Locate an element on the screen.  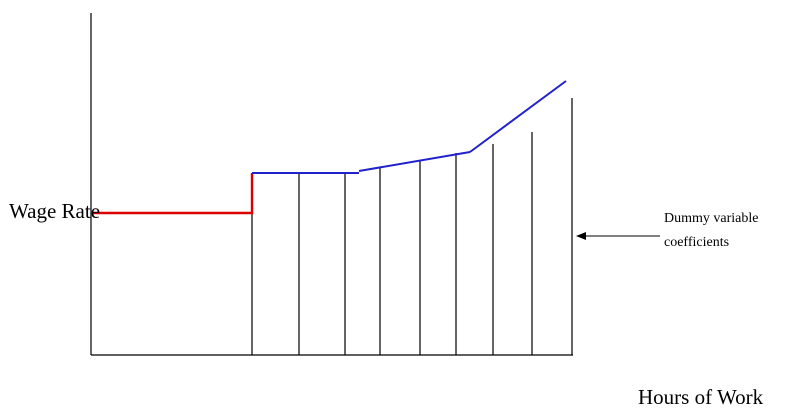
y-axis-label: Wage Rate is located at coordinates (55, 211).